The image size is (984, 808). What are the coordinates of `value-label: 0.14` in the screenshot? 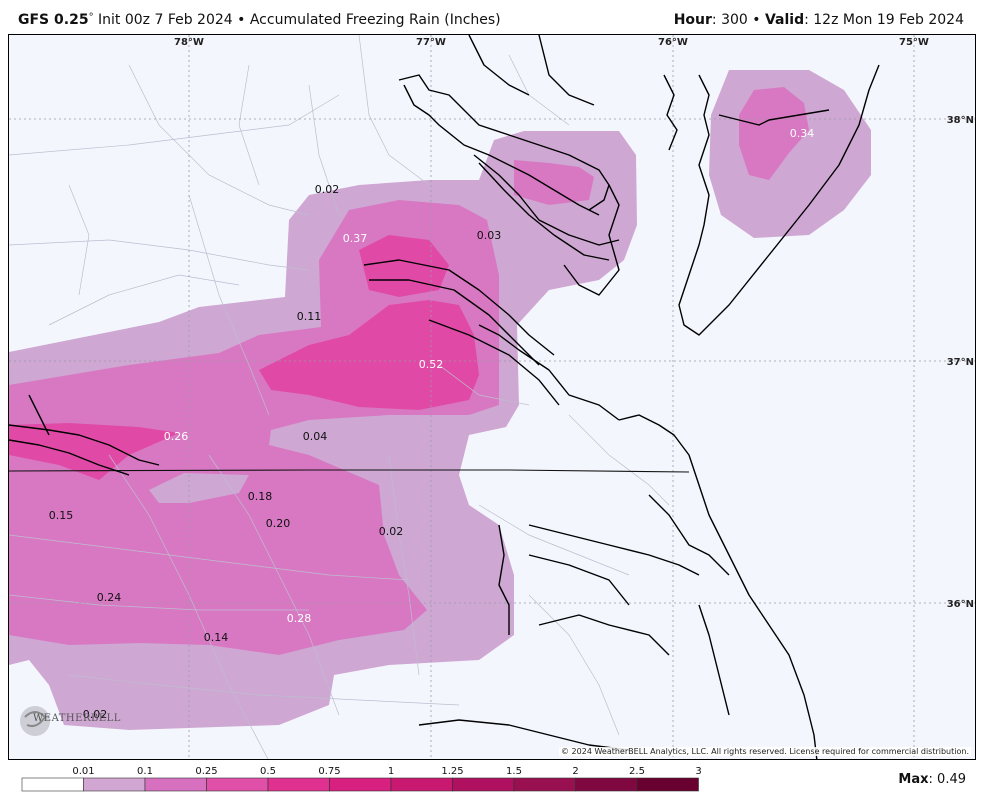 It's located at (216, 637).